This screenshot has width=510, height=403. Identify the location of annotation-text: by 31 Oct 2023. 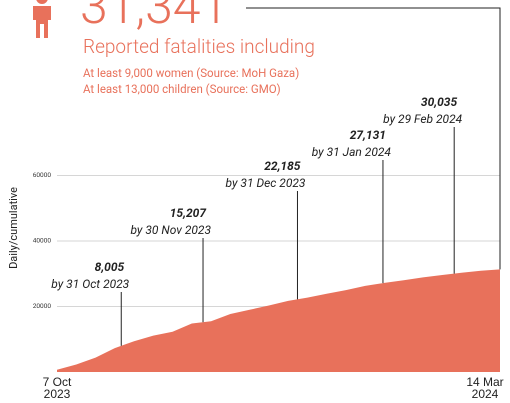
(90, 284).